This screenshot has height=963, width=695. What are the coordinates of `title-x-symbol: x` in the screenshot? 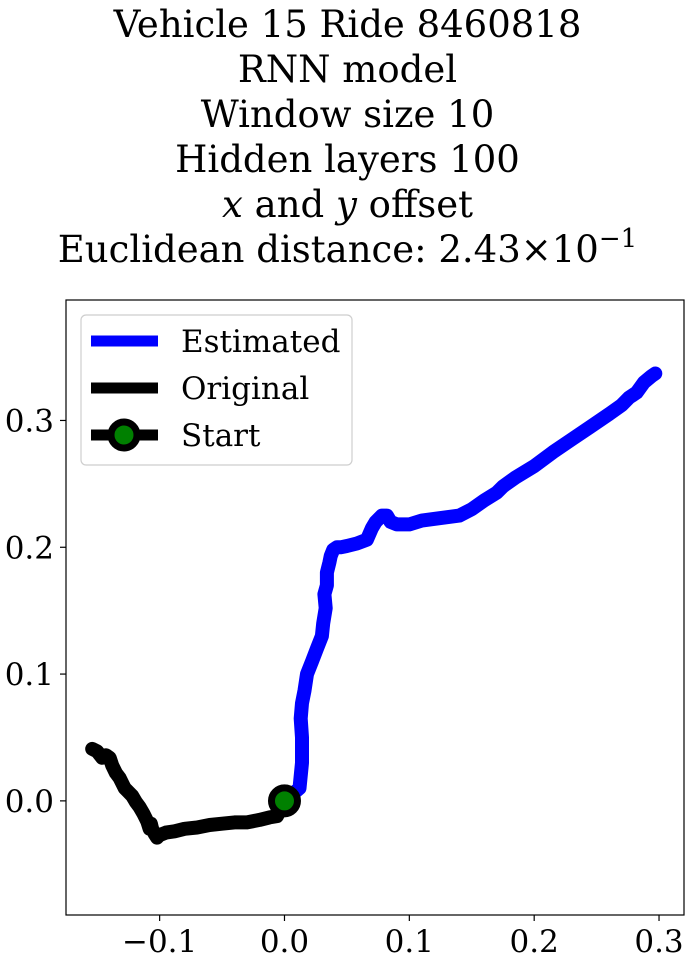 It's located at (232, 204).